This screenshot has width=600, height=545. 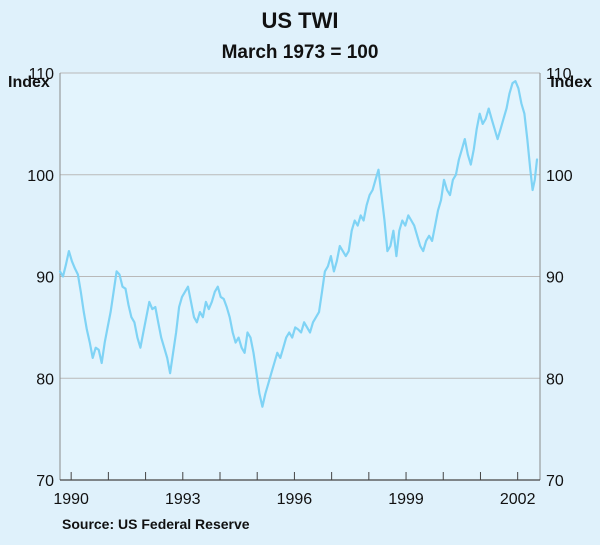 I want to click on y-tick-label-left: 80, so click(x=45, y=379).